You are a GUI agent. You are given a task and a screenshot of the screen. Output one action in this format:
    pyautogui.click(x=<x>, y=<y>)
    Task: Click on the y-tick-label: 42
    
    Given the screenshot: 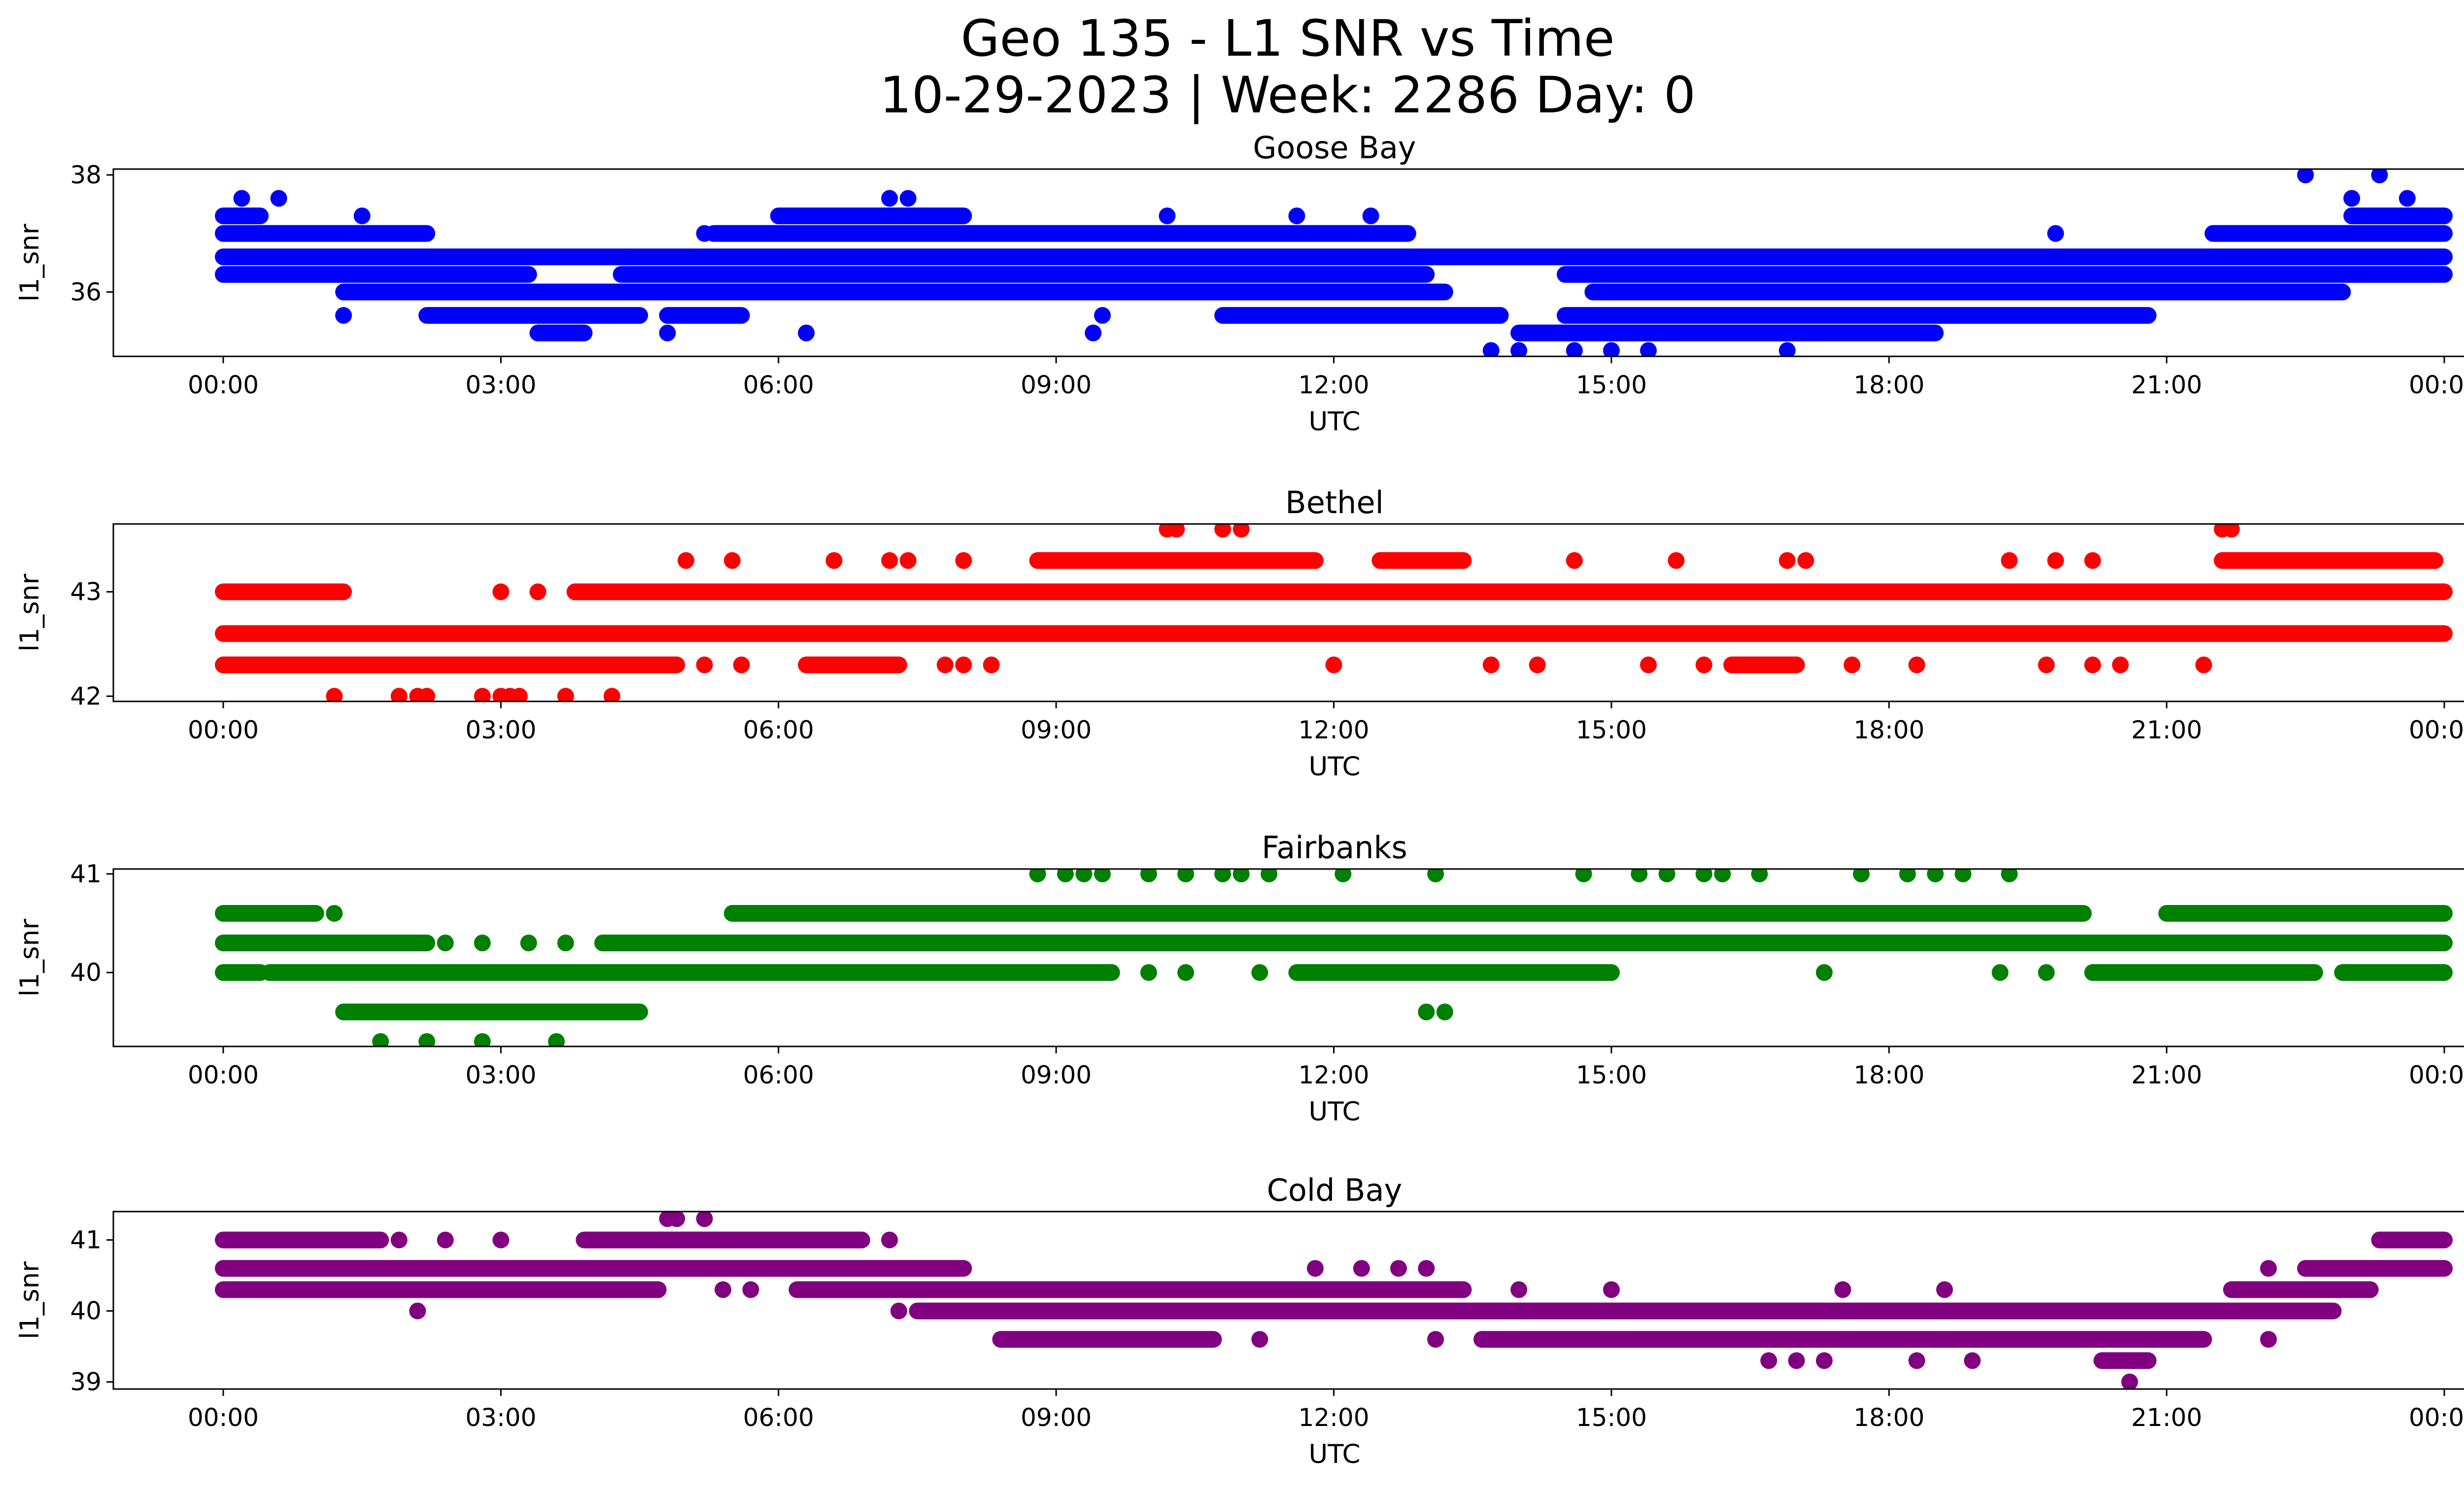 What is the action you would take?
    pyautogui.click(x=86, y=696)
    